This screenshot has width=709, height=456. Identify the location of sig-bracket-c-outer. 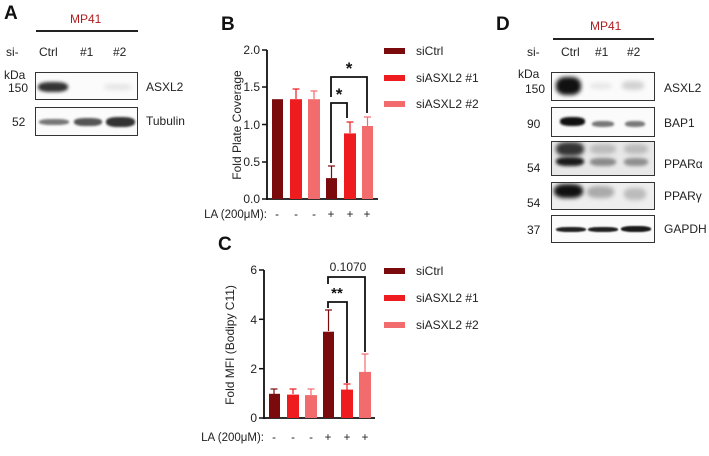
(346, 314).